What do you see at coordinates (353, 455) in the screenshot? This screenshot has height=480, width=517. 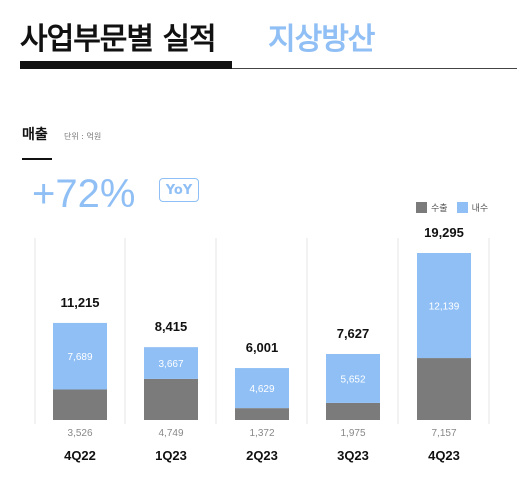 I see `x-tick-label: 3Q23` at bounding box center [353, 455].